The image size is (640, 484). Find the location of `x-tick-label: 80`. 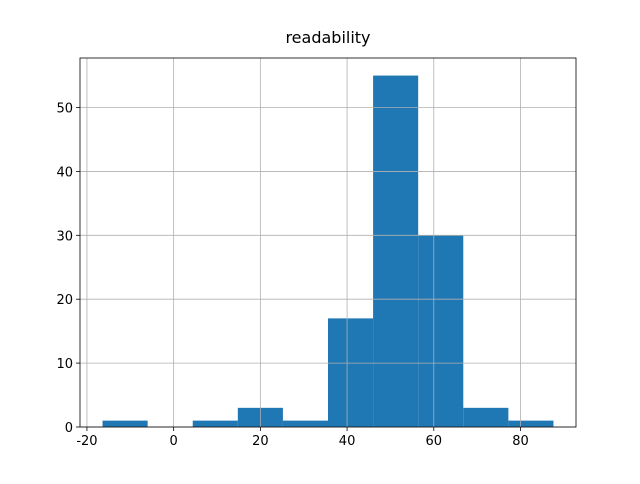

x-tick-label: 80 is located at coordinates (520, 441).